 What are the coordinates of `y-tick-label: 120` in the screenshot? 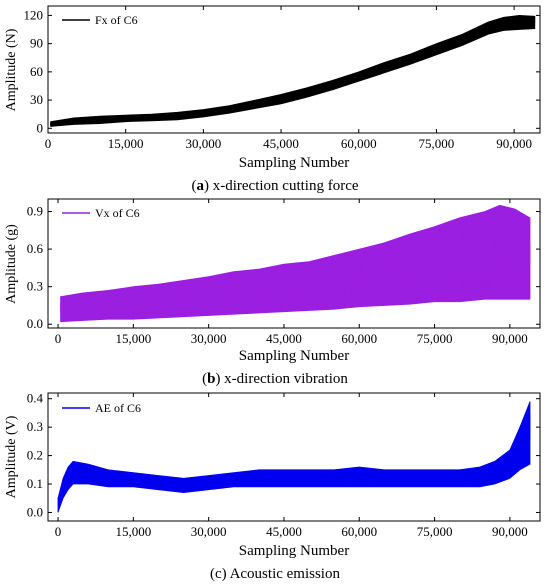 It's located at (34, 14).